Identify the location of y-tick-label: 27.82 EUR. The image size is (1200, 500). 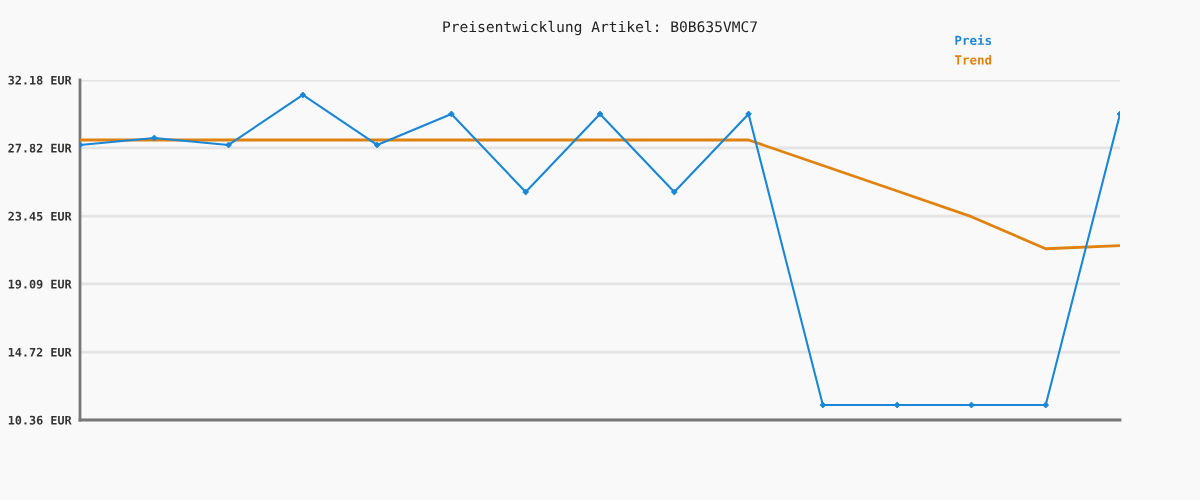
(40, 148).